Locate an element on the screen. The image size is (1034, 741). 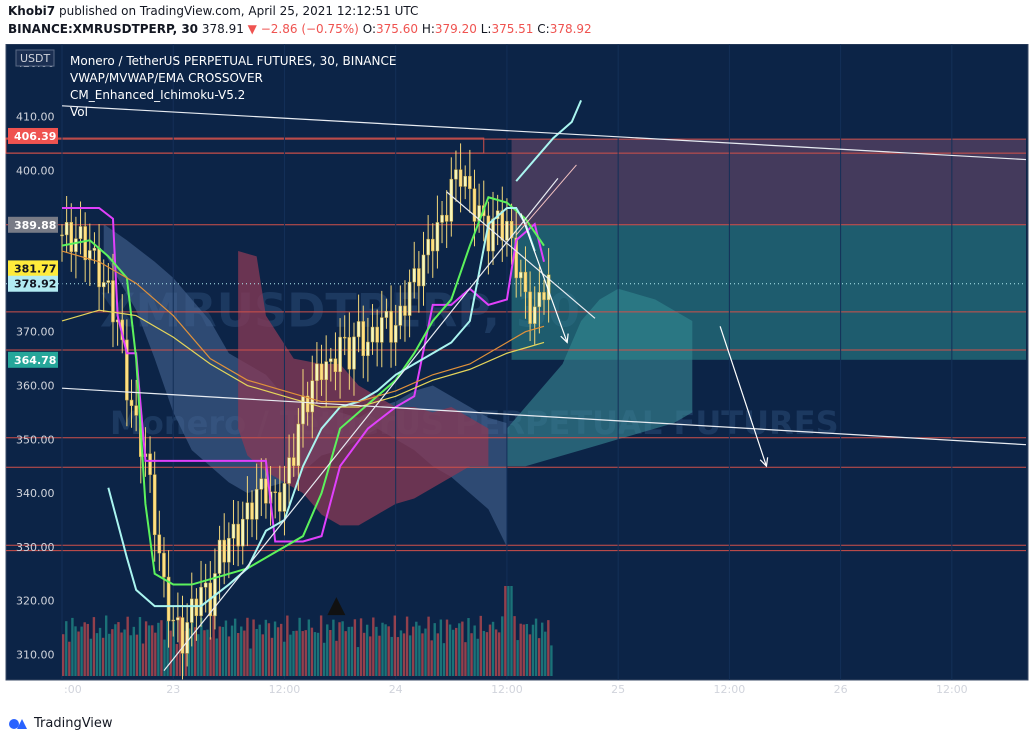
x-tick-label: :00 is located at coordinates (73, 689).